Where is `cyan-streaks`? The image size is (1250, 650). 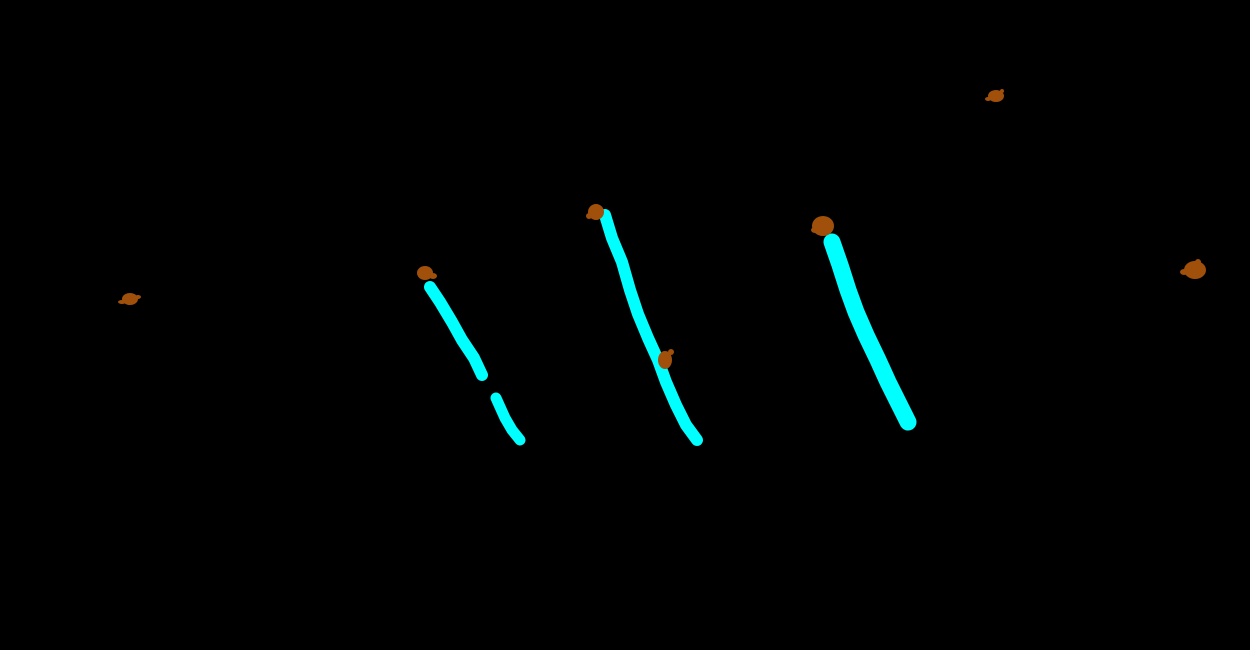 cyan-streaks is located at coordinates (670, 327).